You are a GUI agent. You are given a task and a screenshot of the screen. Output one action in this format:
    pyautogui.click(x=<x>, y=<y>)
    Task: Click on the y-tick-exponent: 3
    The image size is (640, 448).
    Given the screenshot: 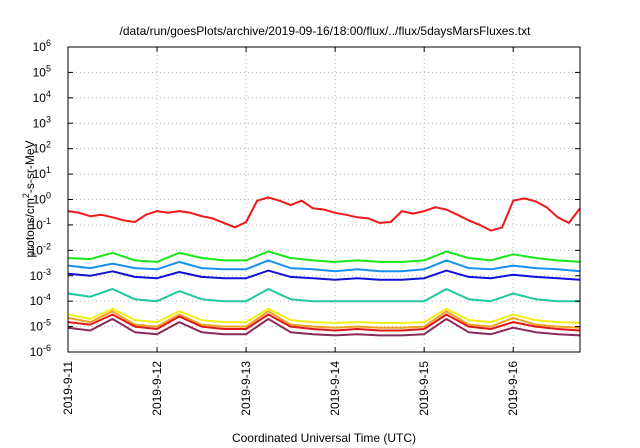 What is the action you would take?
    pyautogui.click(x=48, y=119)
    